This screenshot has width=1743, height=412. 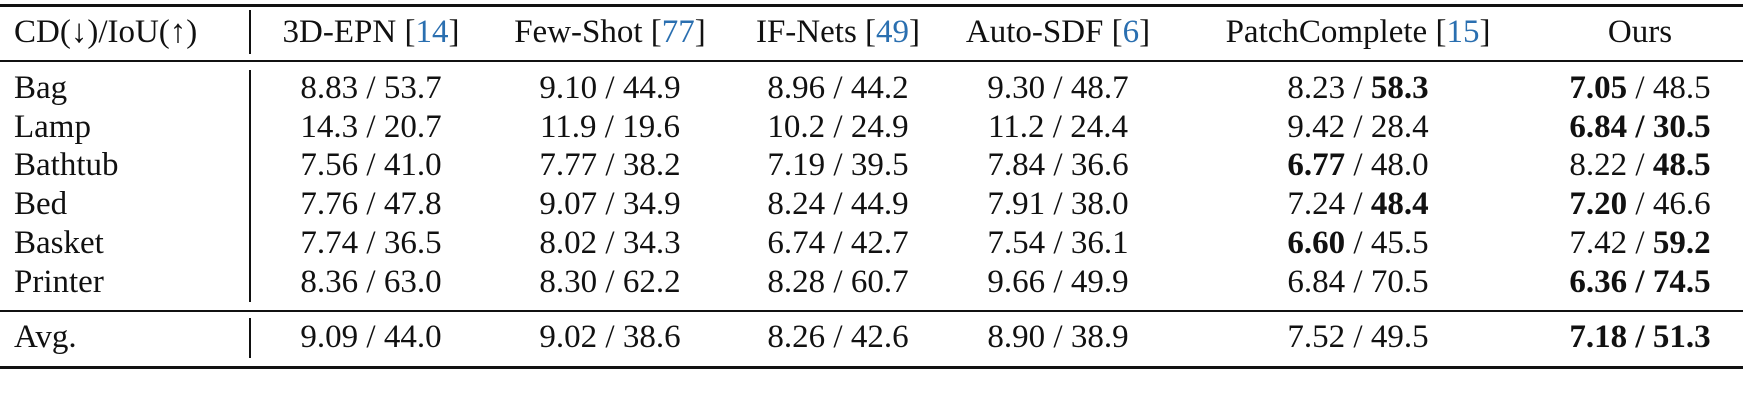 What do you see at coordinates (1681, 127) in the screenshot?
I see `iou-value: 30.5` at bounding box center [1681, 127].